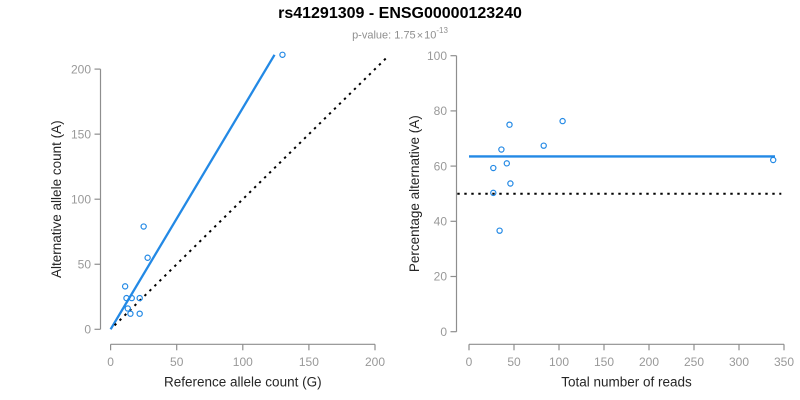 Image resolution: width=800 pixels, height=400 pixels. Describe the element at coordinates (784, 362) in the screenshot. I see `x-tick-label: 350` at that location.